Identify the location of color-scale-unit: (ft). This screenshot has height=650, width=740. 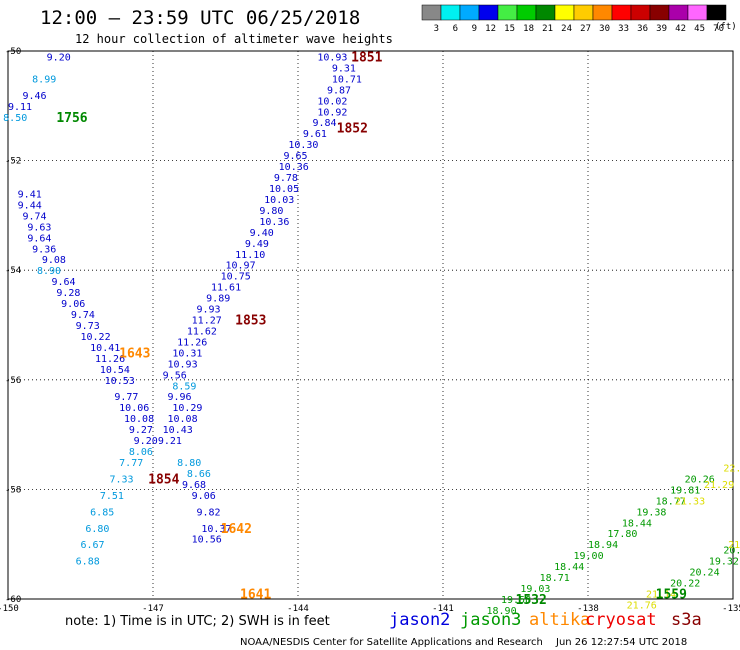
(726, 27).